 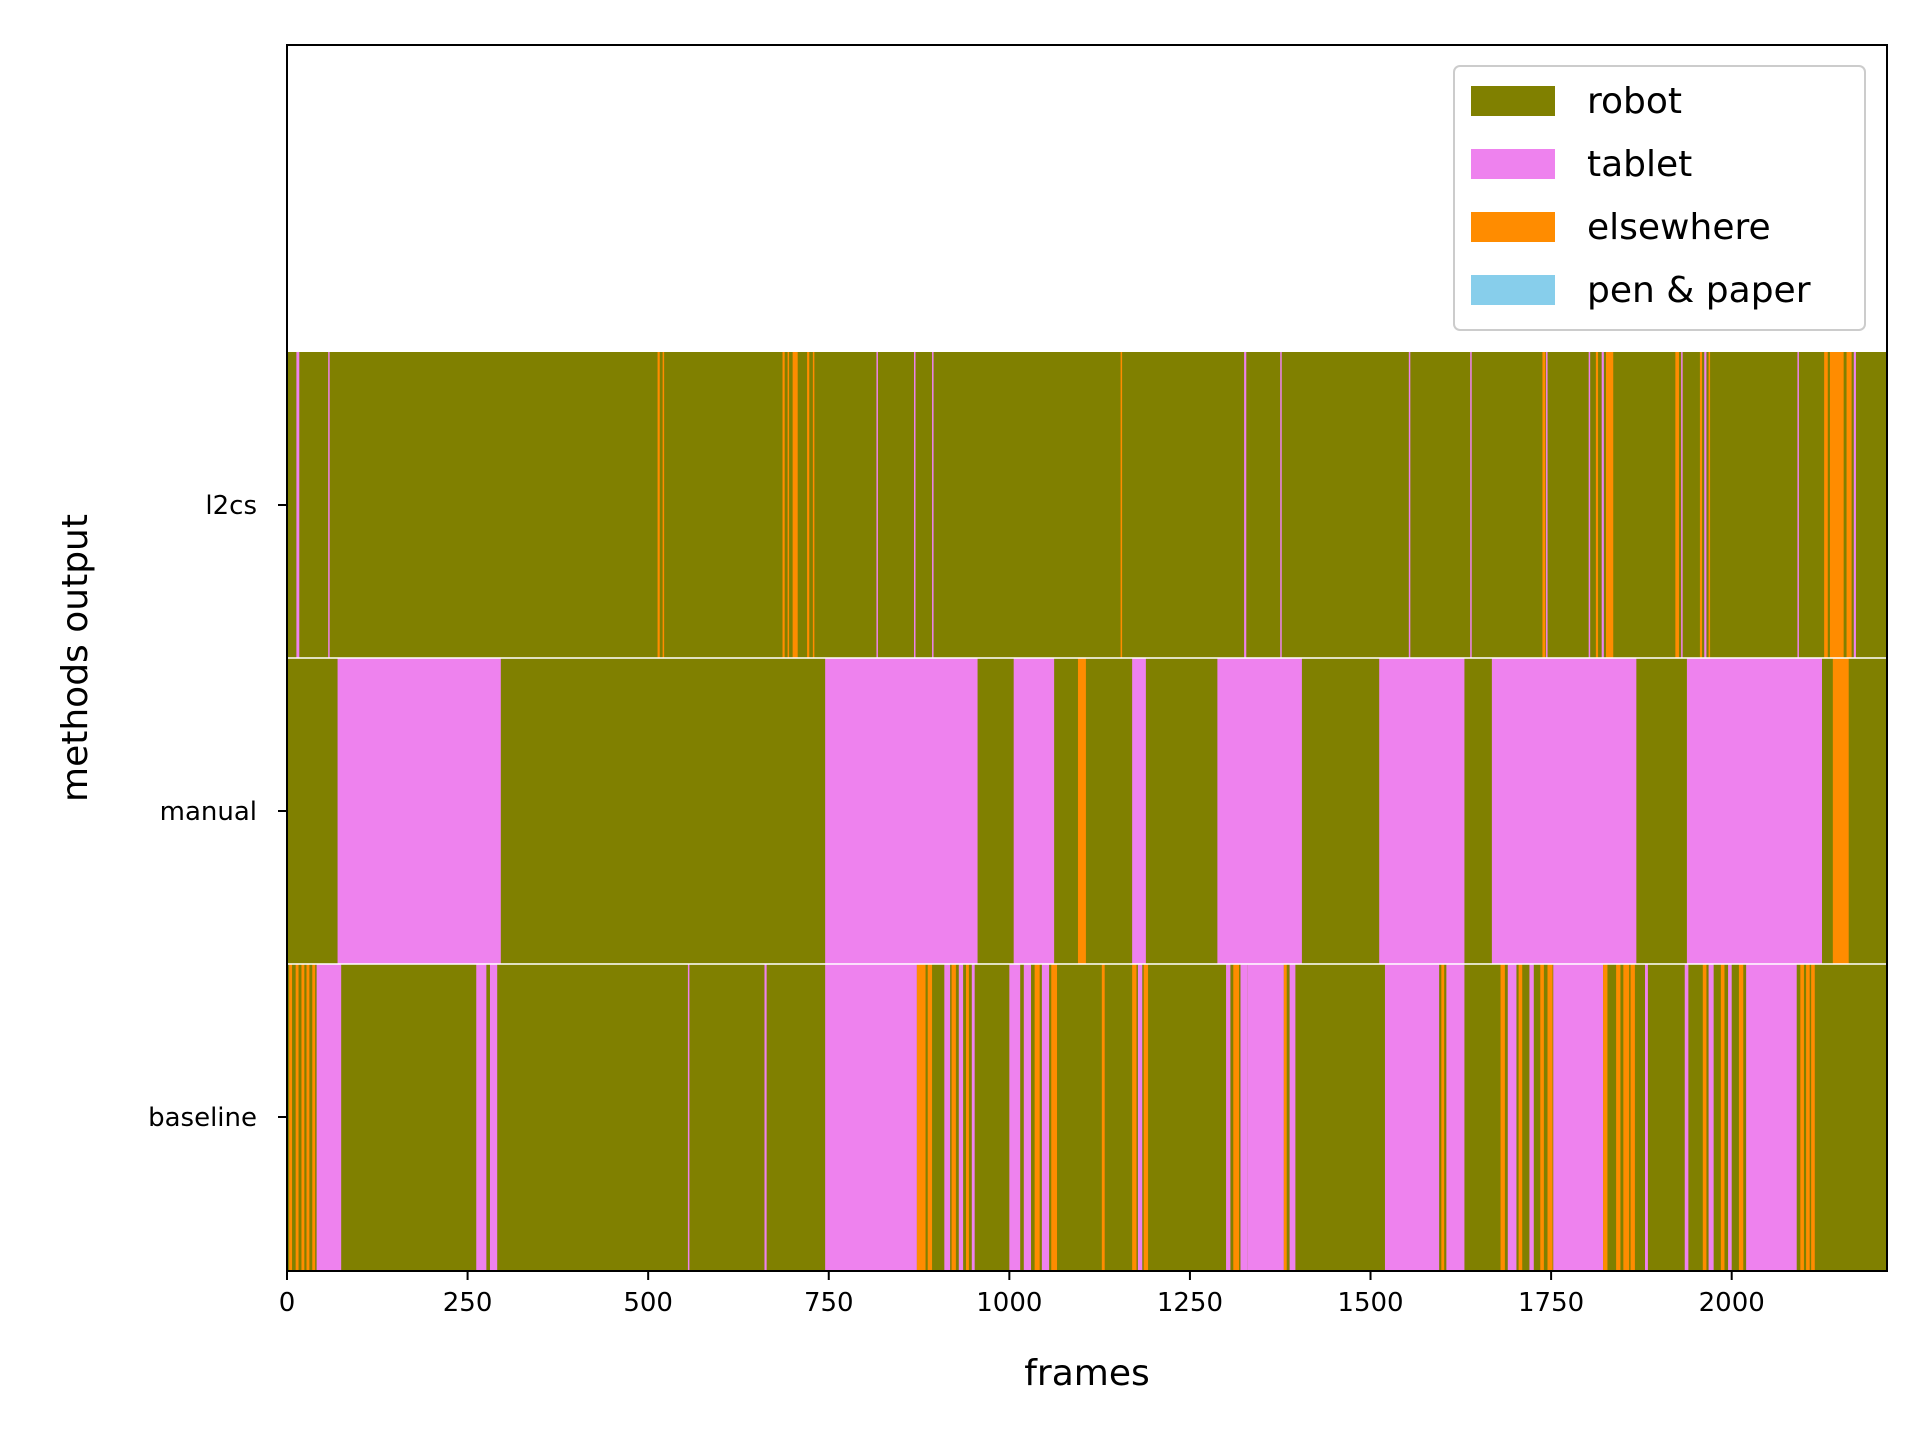 I want to click on x-tick-label-1750: 1750, so click(x=1551, y=1303).